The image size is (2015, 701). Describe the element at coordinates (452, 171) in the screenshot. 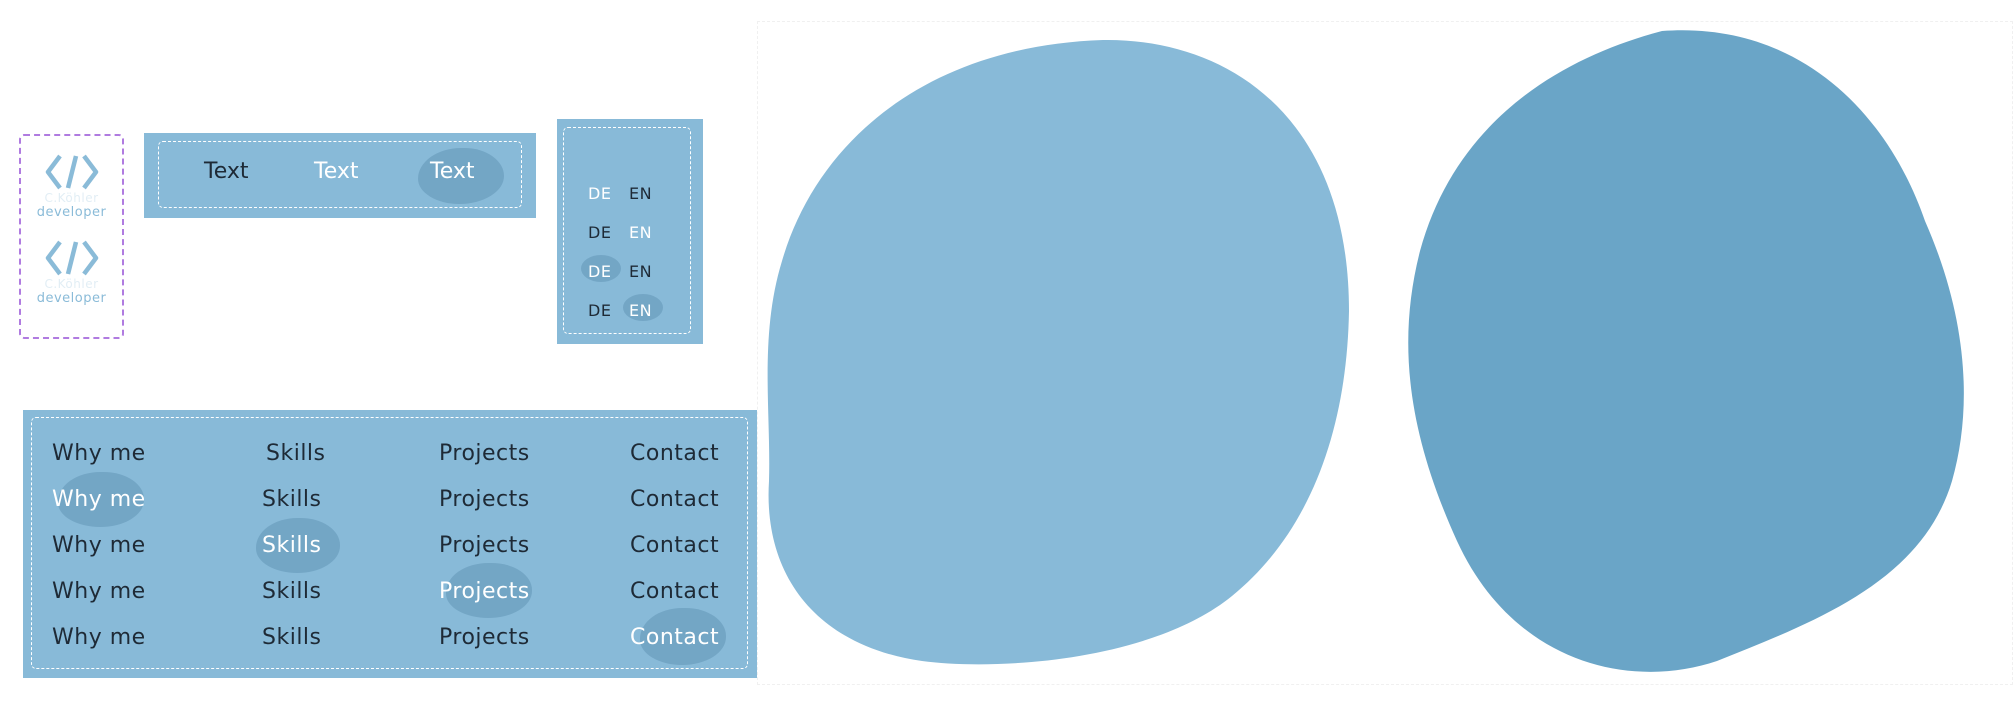

I see `text-button-active: Text` at that location.